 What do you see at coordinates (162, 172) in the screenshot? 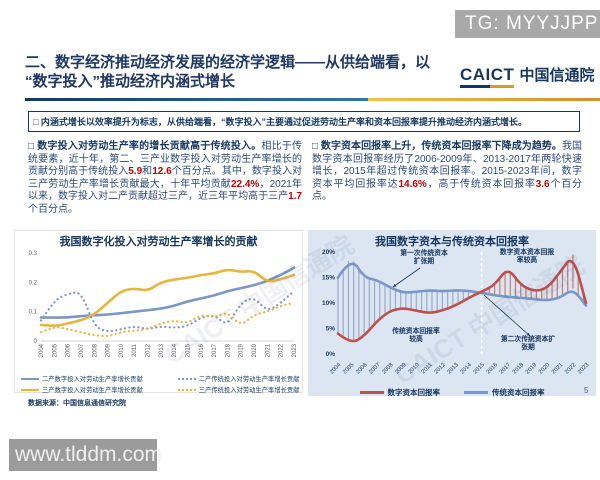
I see `text-segment: 12.6` at bounding box center [162, 172].